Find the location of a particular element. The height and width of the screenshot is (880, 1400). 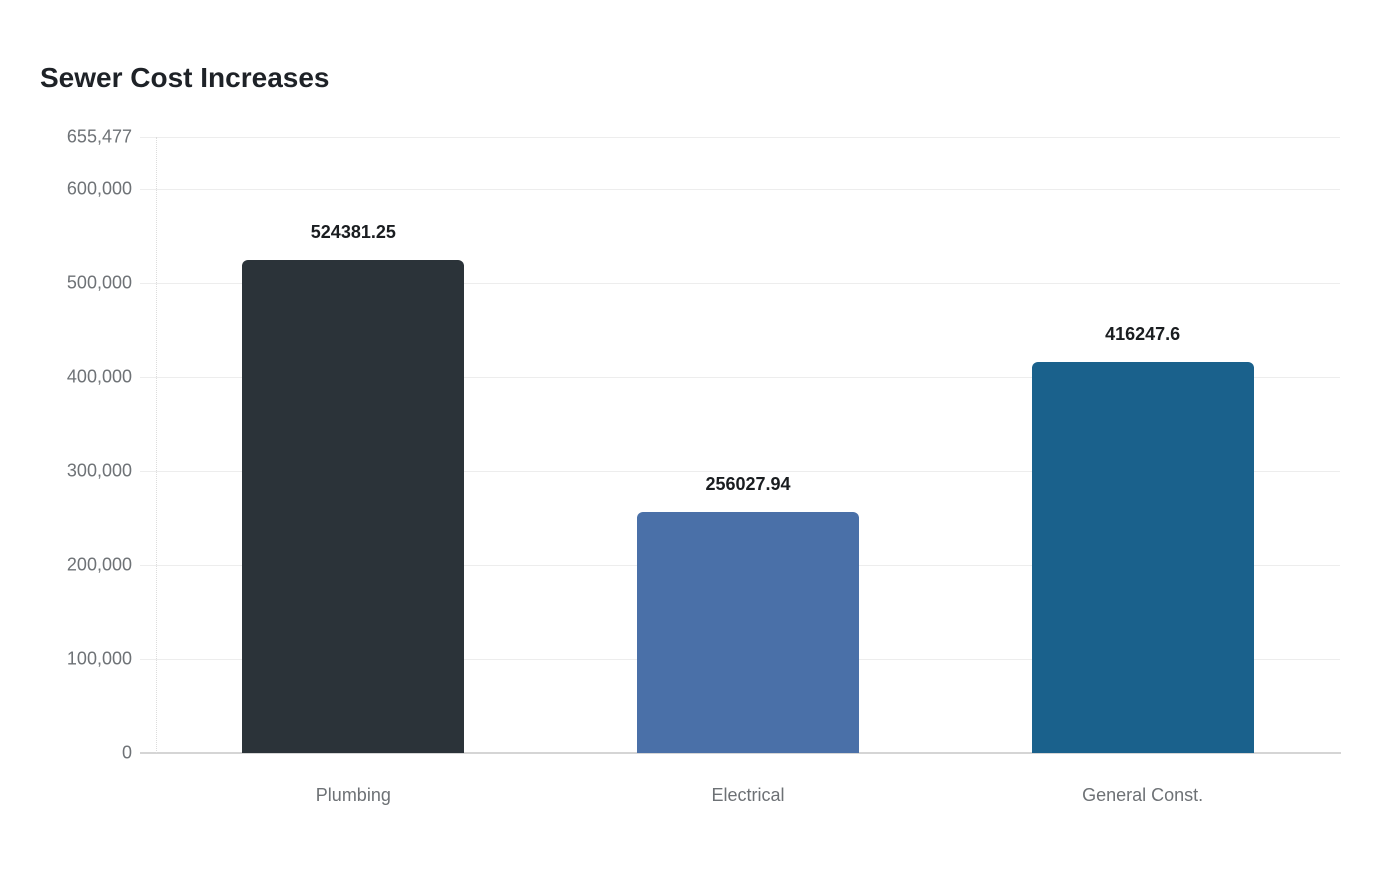

bar-general-const is located at coordinates (1142, 557).